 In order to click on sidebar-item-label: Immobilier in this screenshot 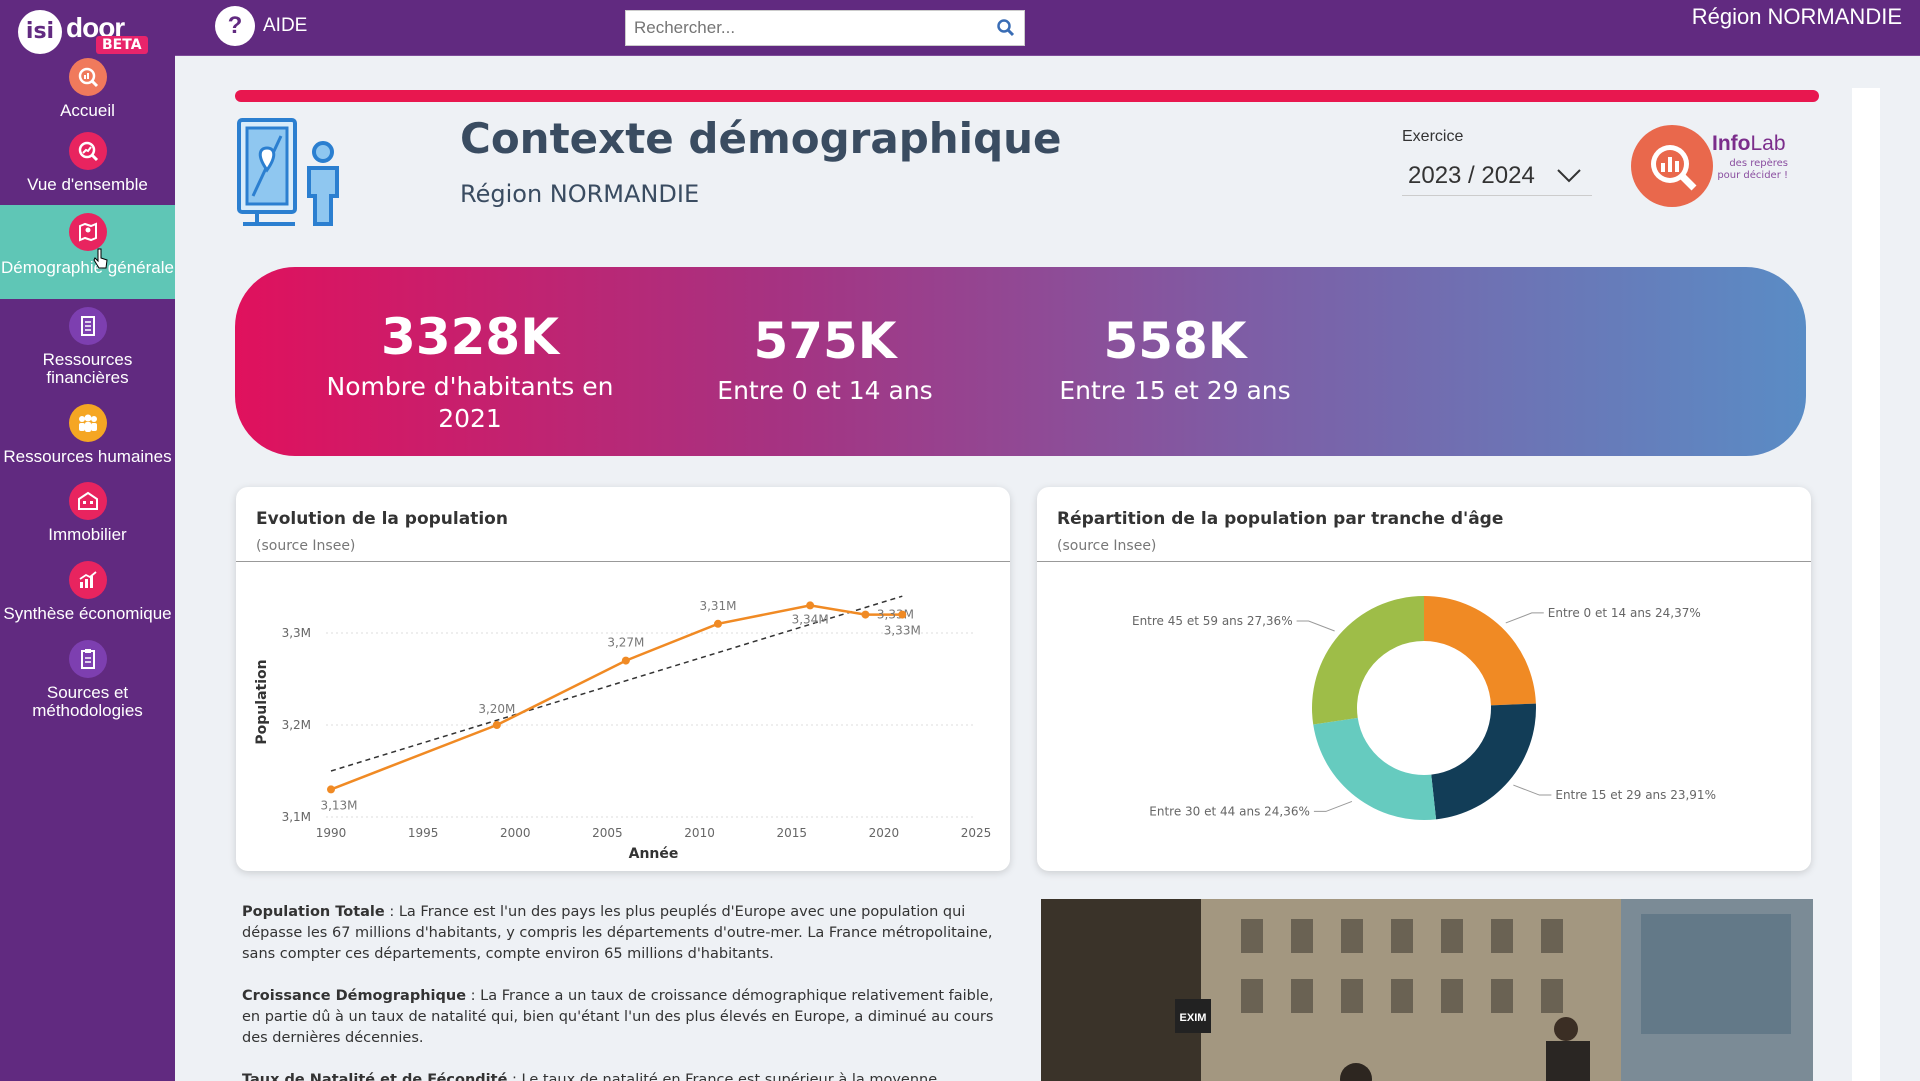, I will do `click(87, 534)`.